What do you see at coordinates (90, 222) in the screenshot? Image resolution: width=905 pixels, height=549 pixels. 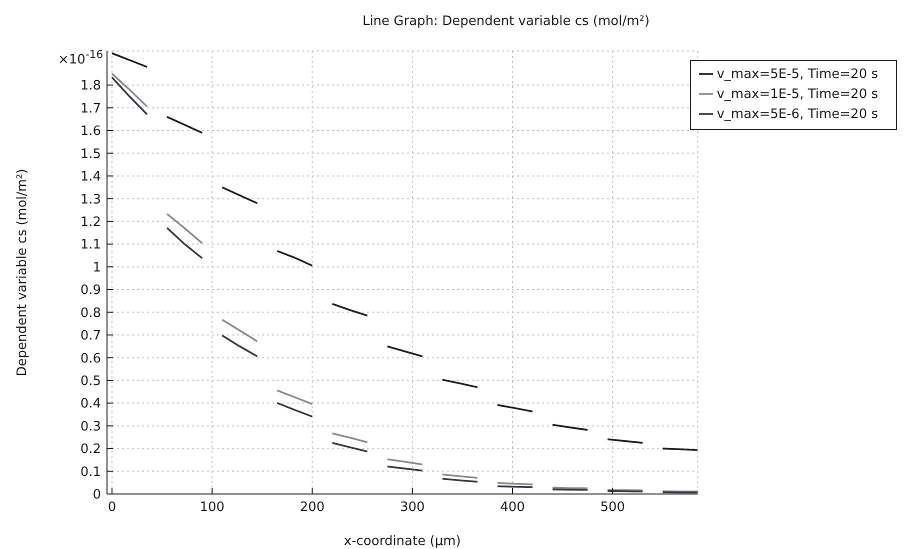 I see `y-tick-label: 1.2` at bounding box center [90, 222].